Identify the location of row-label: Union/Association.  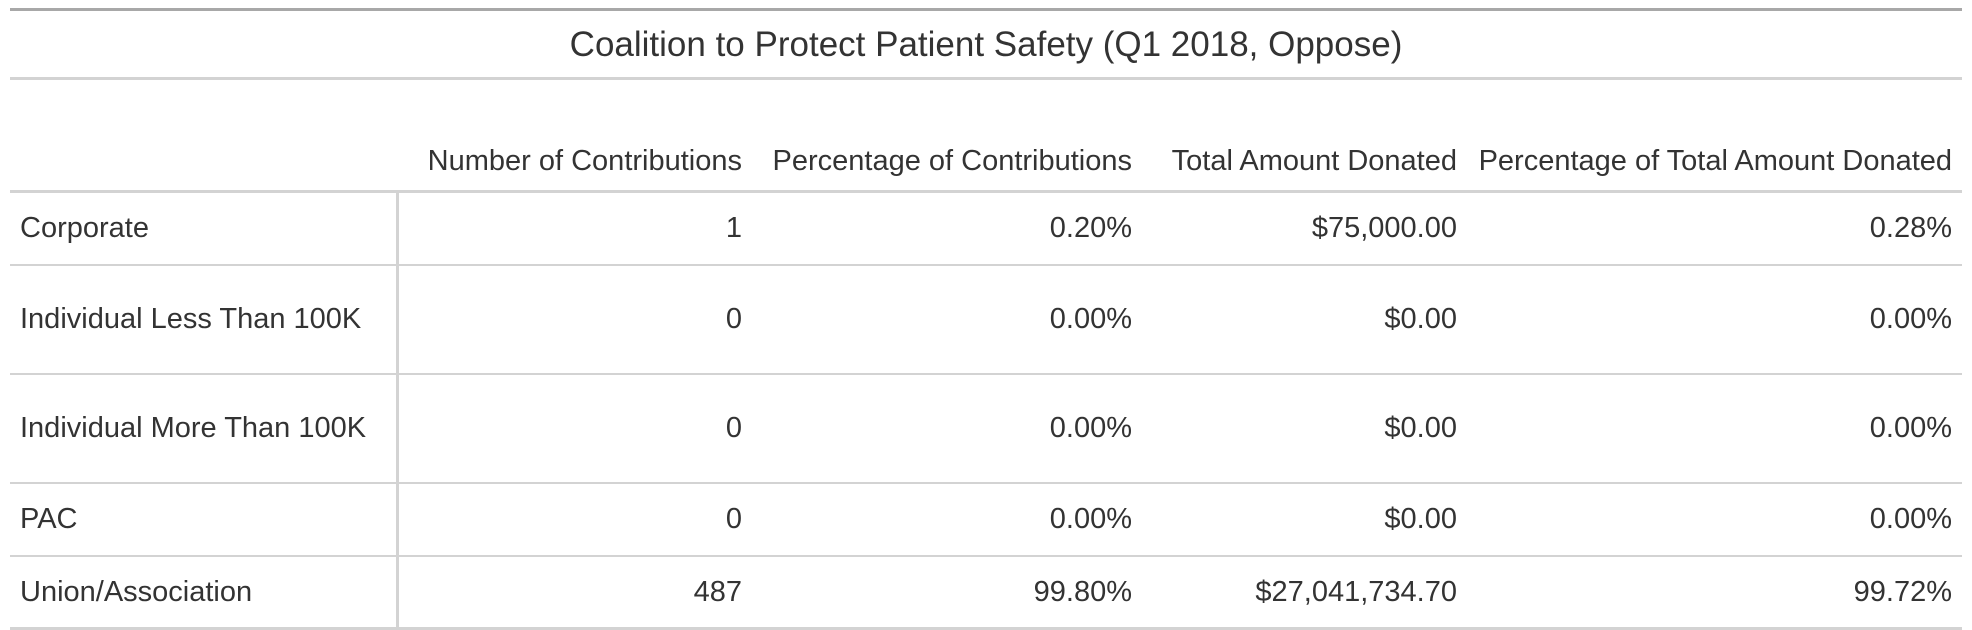
(204, 592).